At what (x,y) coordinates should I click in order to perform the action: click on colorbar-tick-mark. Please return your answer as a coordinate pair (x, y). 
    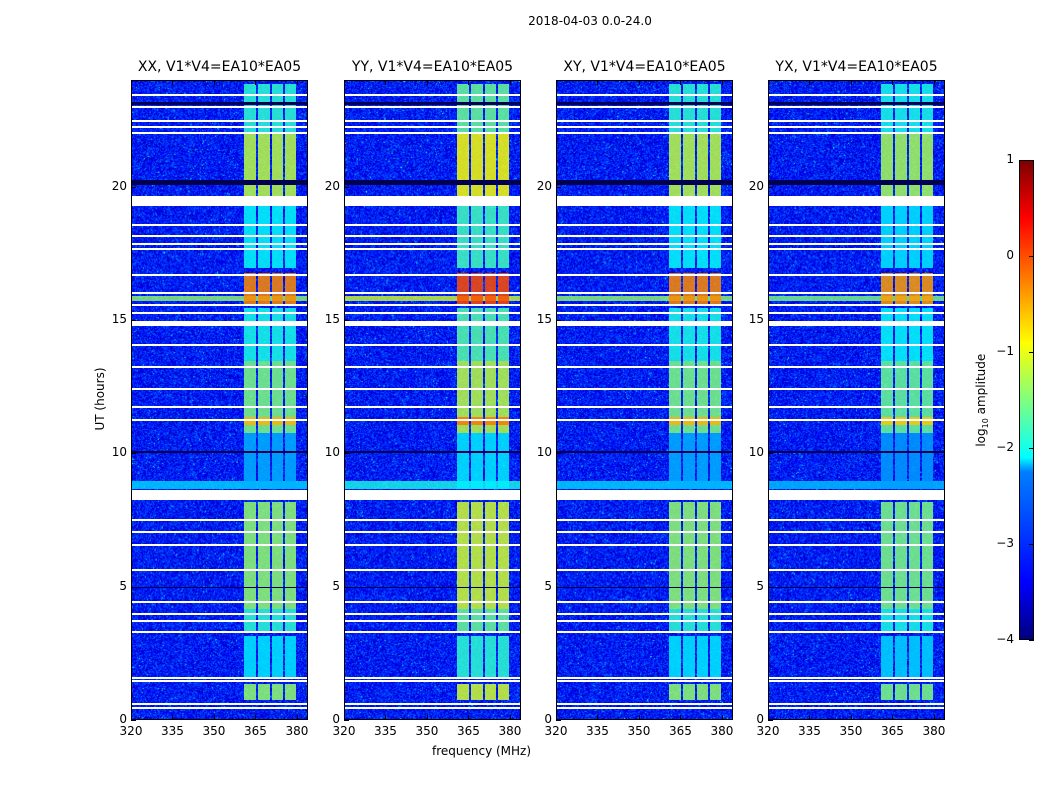
    Looking at the image, I should click on (1031, 448).